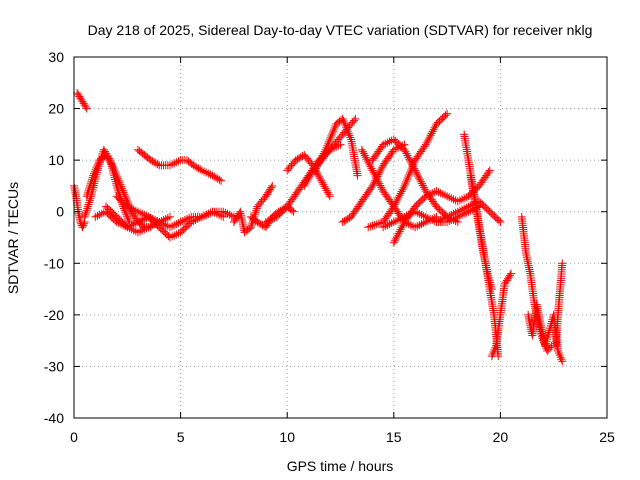  I want to click on y-axis-label: SDTVAR / TECUs, so click(13, 238).